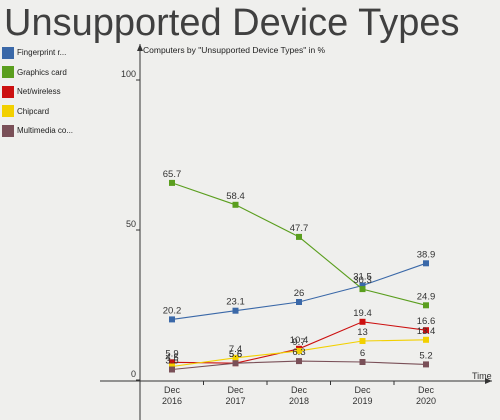  What do you see at coordinates (235, 196) in the screenshot?
I see `data-label: 58.4` at bounding box center [235, 196].